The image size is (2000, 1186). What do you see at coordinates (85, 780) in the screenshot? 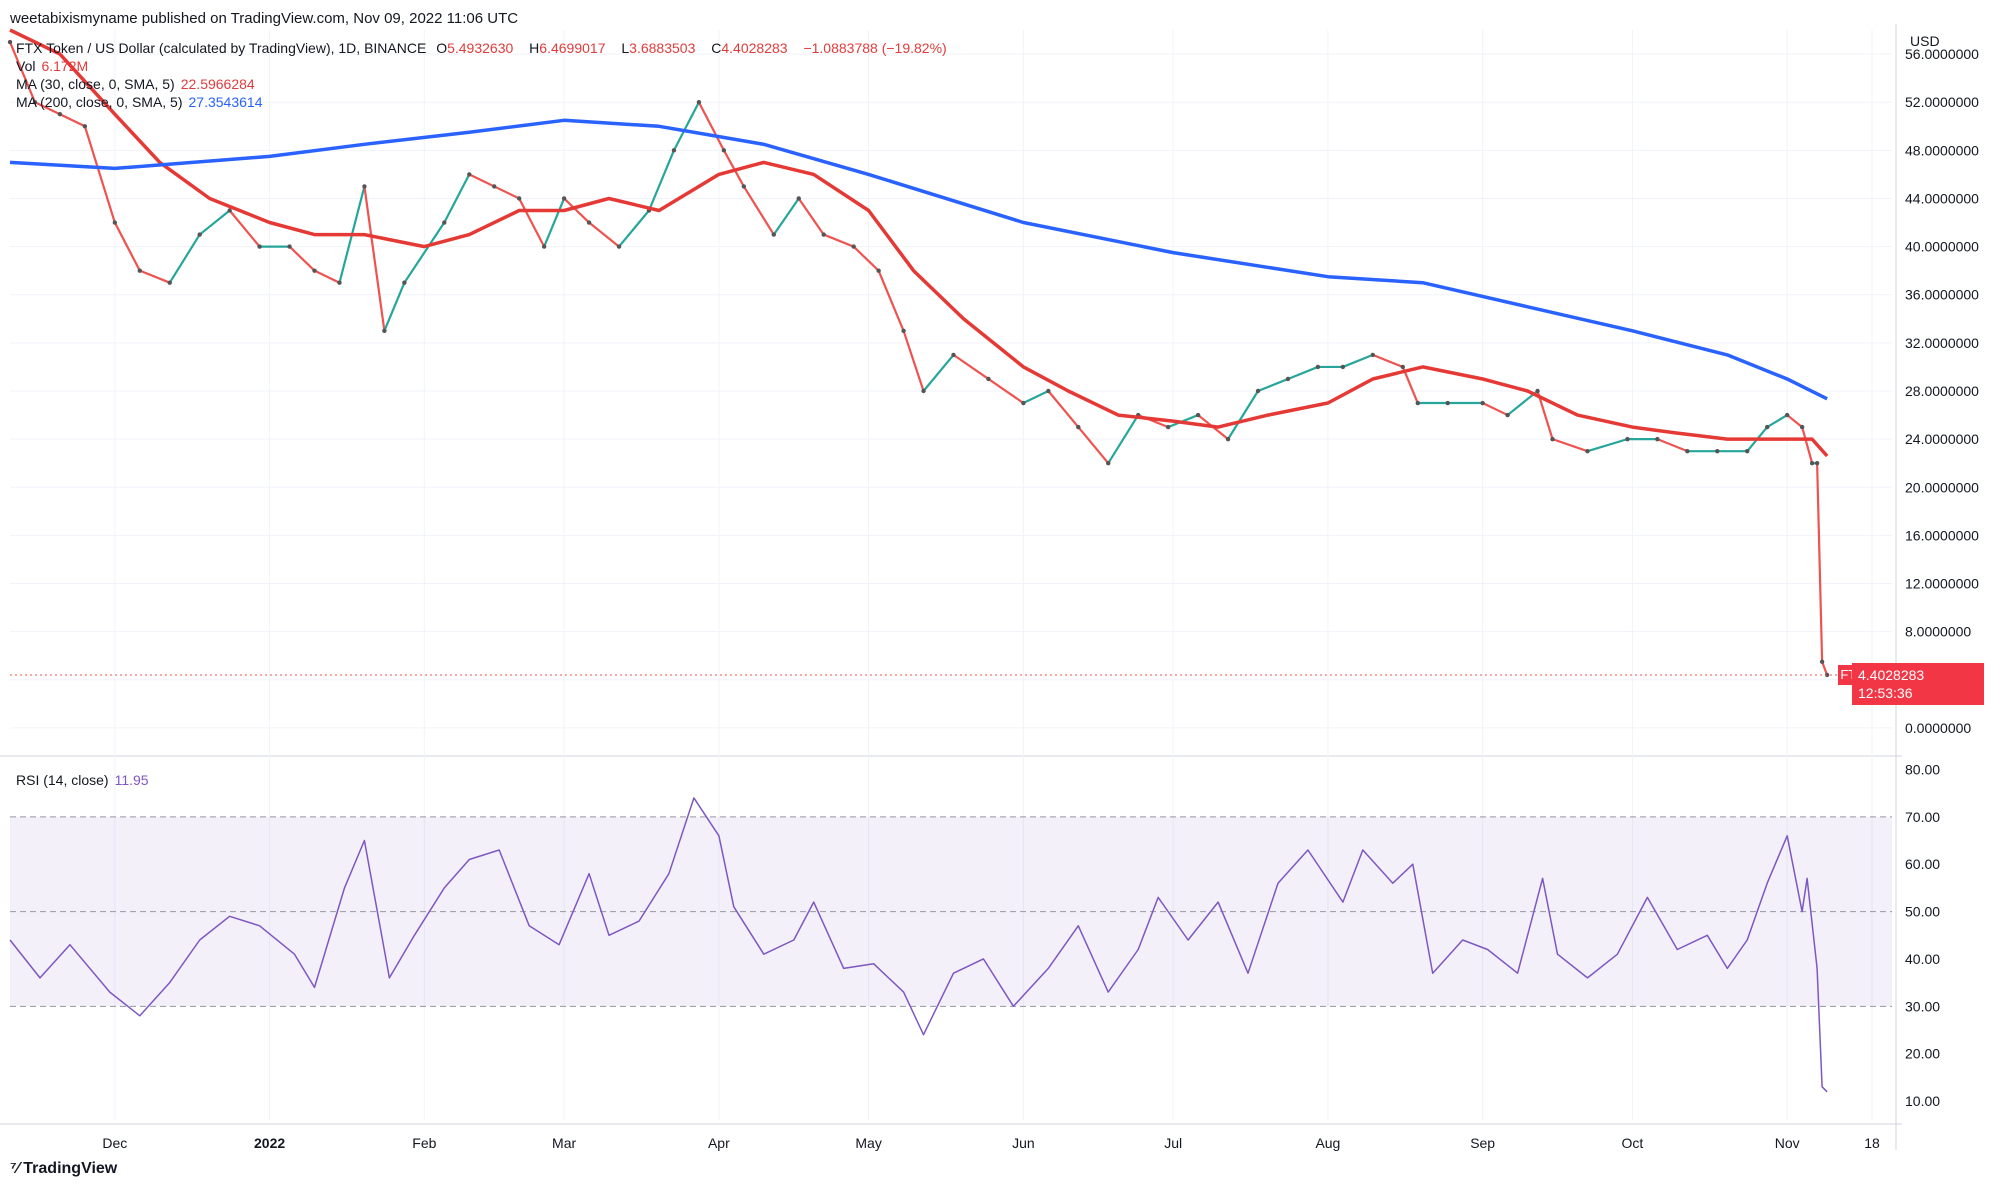
I see `rsi-legend: RSI (14, close) 11.95` at bounding box center [85, 780].